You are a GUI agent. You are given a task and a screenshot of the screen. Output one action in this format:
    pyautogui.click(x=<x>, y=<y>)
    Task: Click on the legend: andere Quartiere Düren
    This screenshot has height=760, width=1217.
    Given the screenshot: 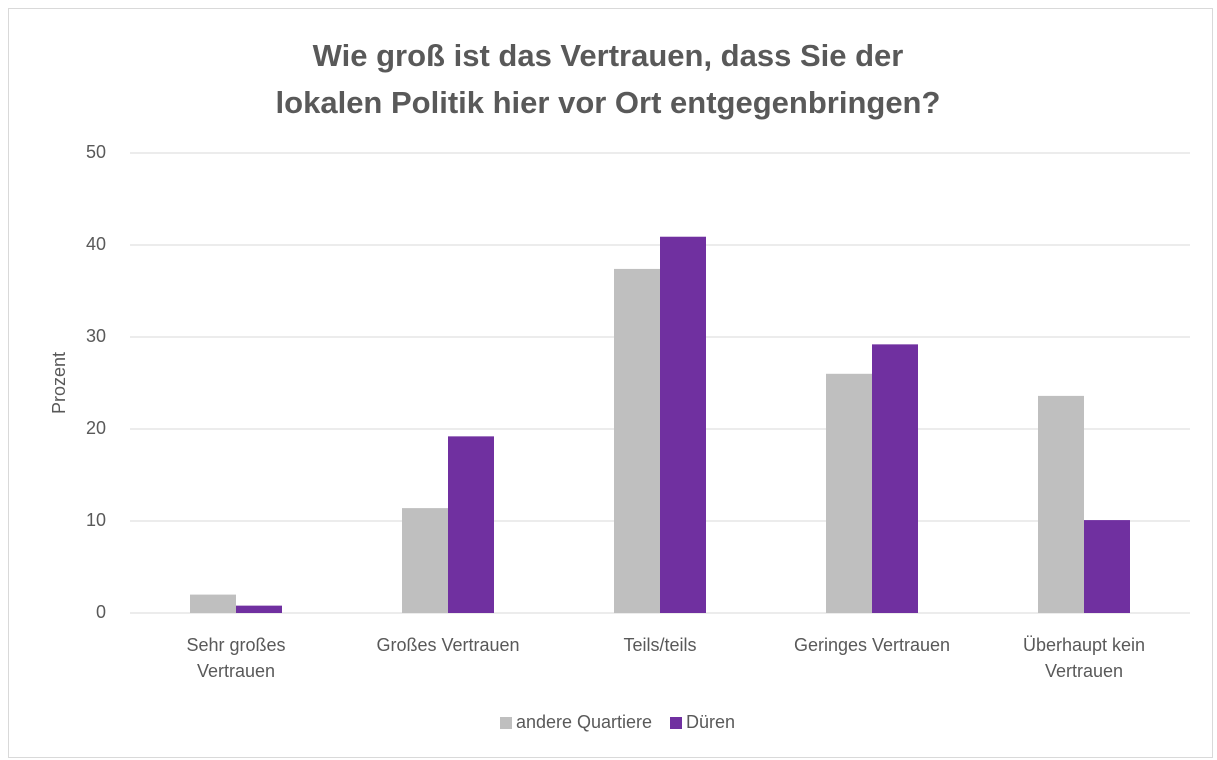 What is the action you would take?
    pyautogui.click(x=608, y=722)
    